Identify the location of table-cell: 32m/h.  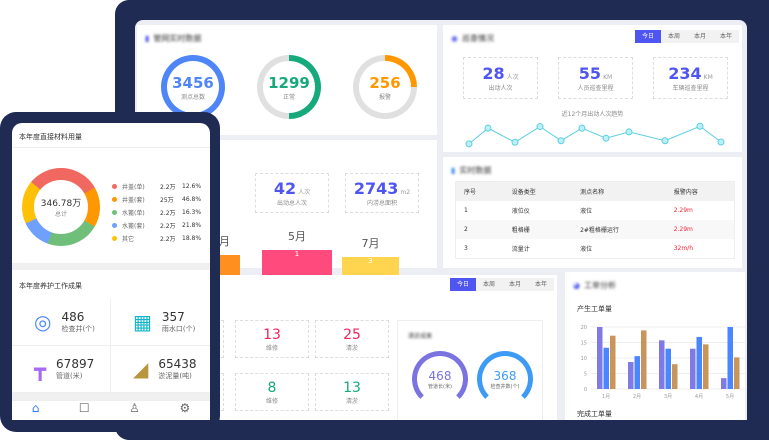
(683, 248).